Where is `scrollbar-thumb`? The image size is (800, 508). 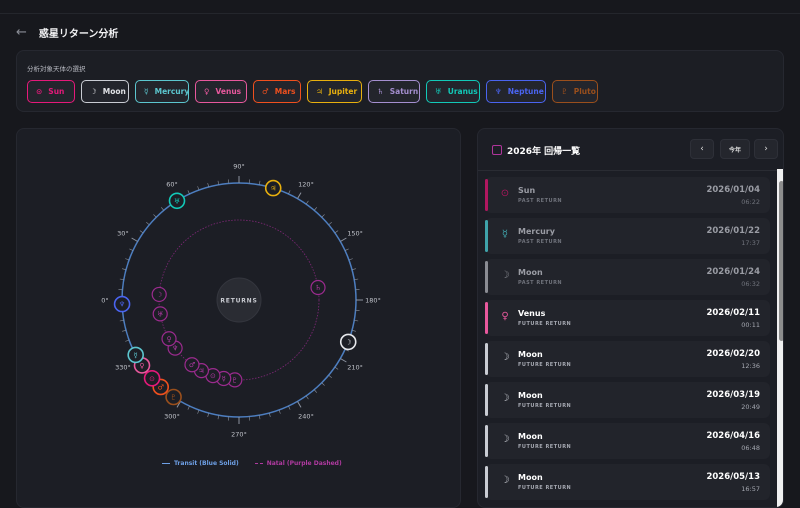
scrollbar-thumb is located at coordinates (781, 261).